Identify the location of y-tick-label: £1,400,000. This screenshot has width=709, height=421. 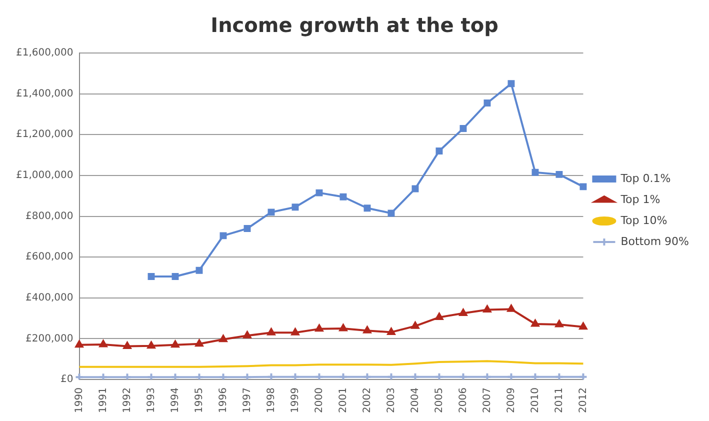
(45, 94).